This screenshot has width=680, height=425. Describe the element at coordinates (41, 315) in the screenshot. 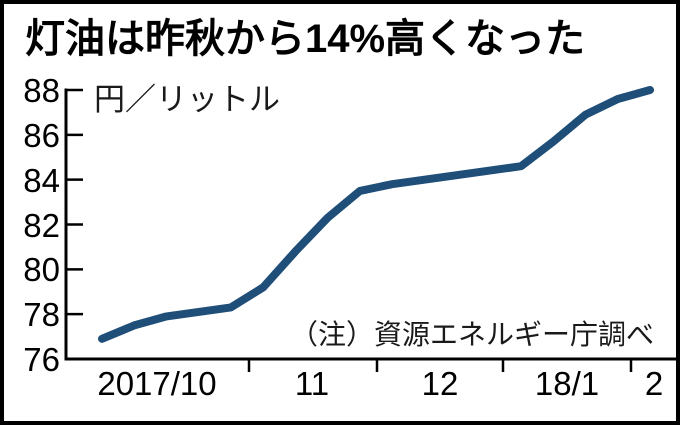

I see `y-tick-label: 78` at that location.